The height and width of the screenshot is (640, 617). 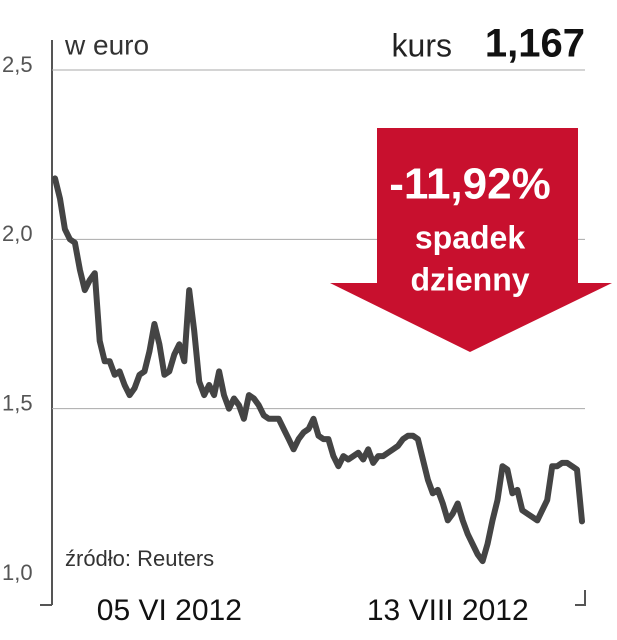 What do you see at coordinates (535, 44) in the screenshot?
I see `price: 1,167` at bounding box center [535, 44].